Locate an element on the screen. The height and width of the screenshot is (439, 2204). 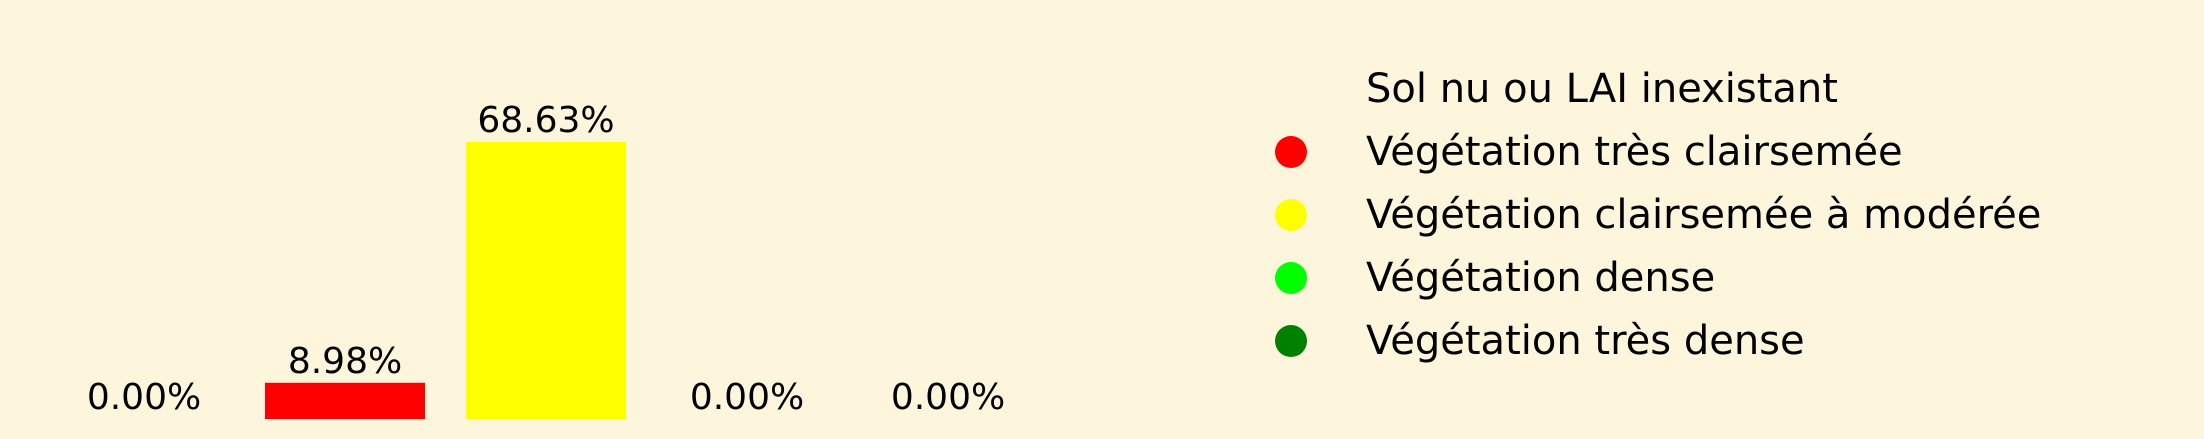
legend-label-1: Sol nu ou LAI inexistant is located at coordinates (1602, 89).